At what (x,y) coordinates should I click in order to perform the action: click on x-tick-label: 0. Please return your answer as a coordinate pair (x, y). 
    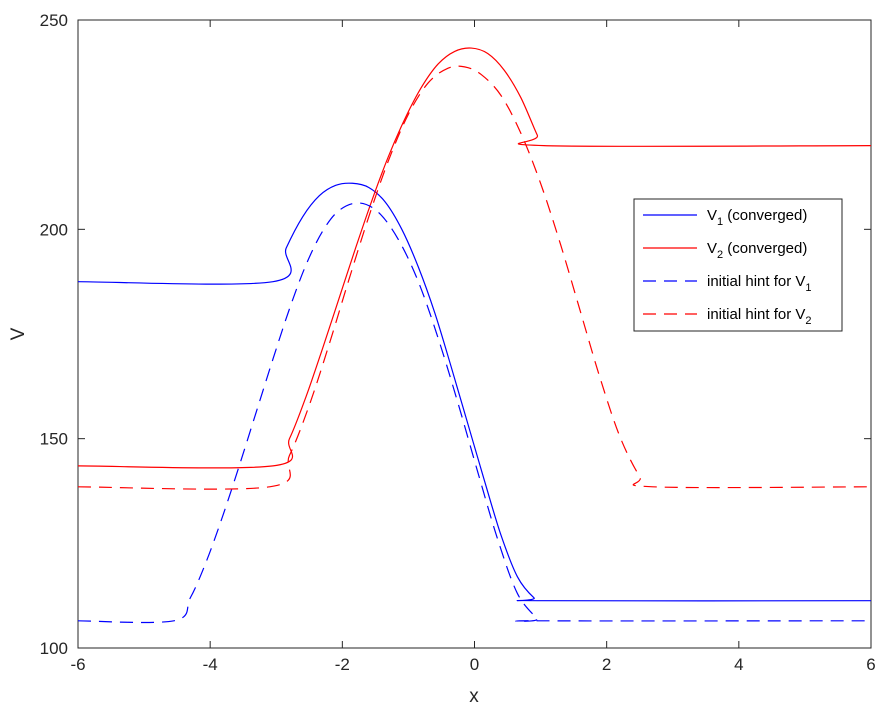
    Looking at the image, I should click on (474, 664).